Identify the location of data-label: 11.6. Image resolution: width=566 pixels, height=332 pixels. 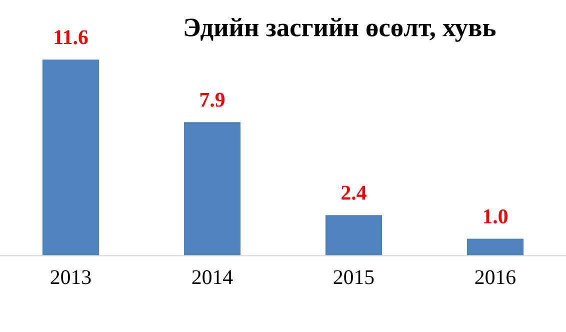
(71, 37).